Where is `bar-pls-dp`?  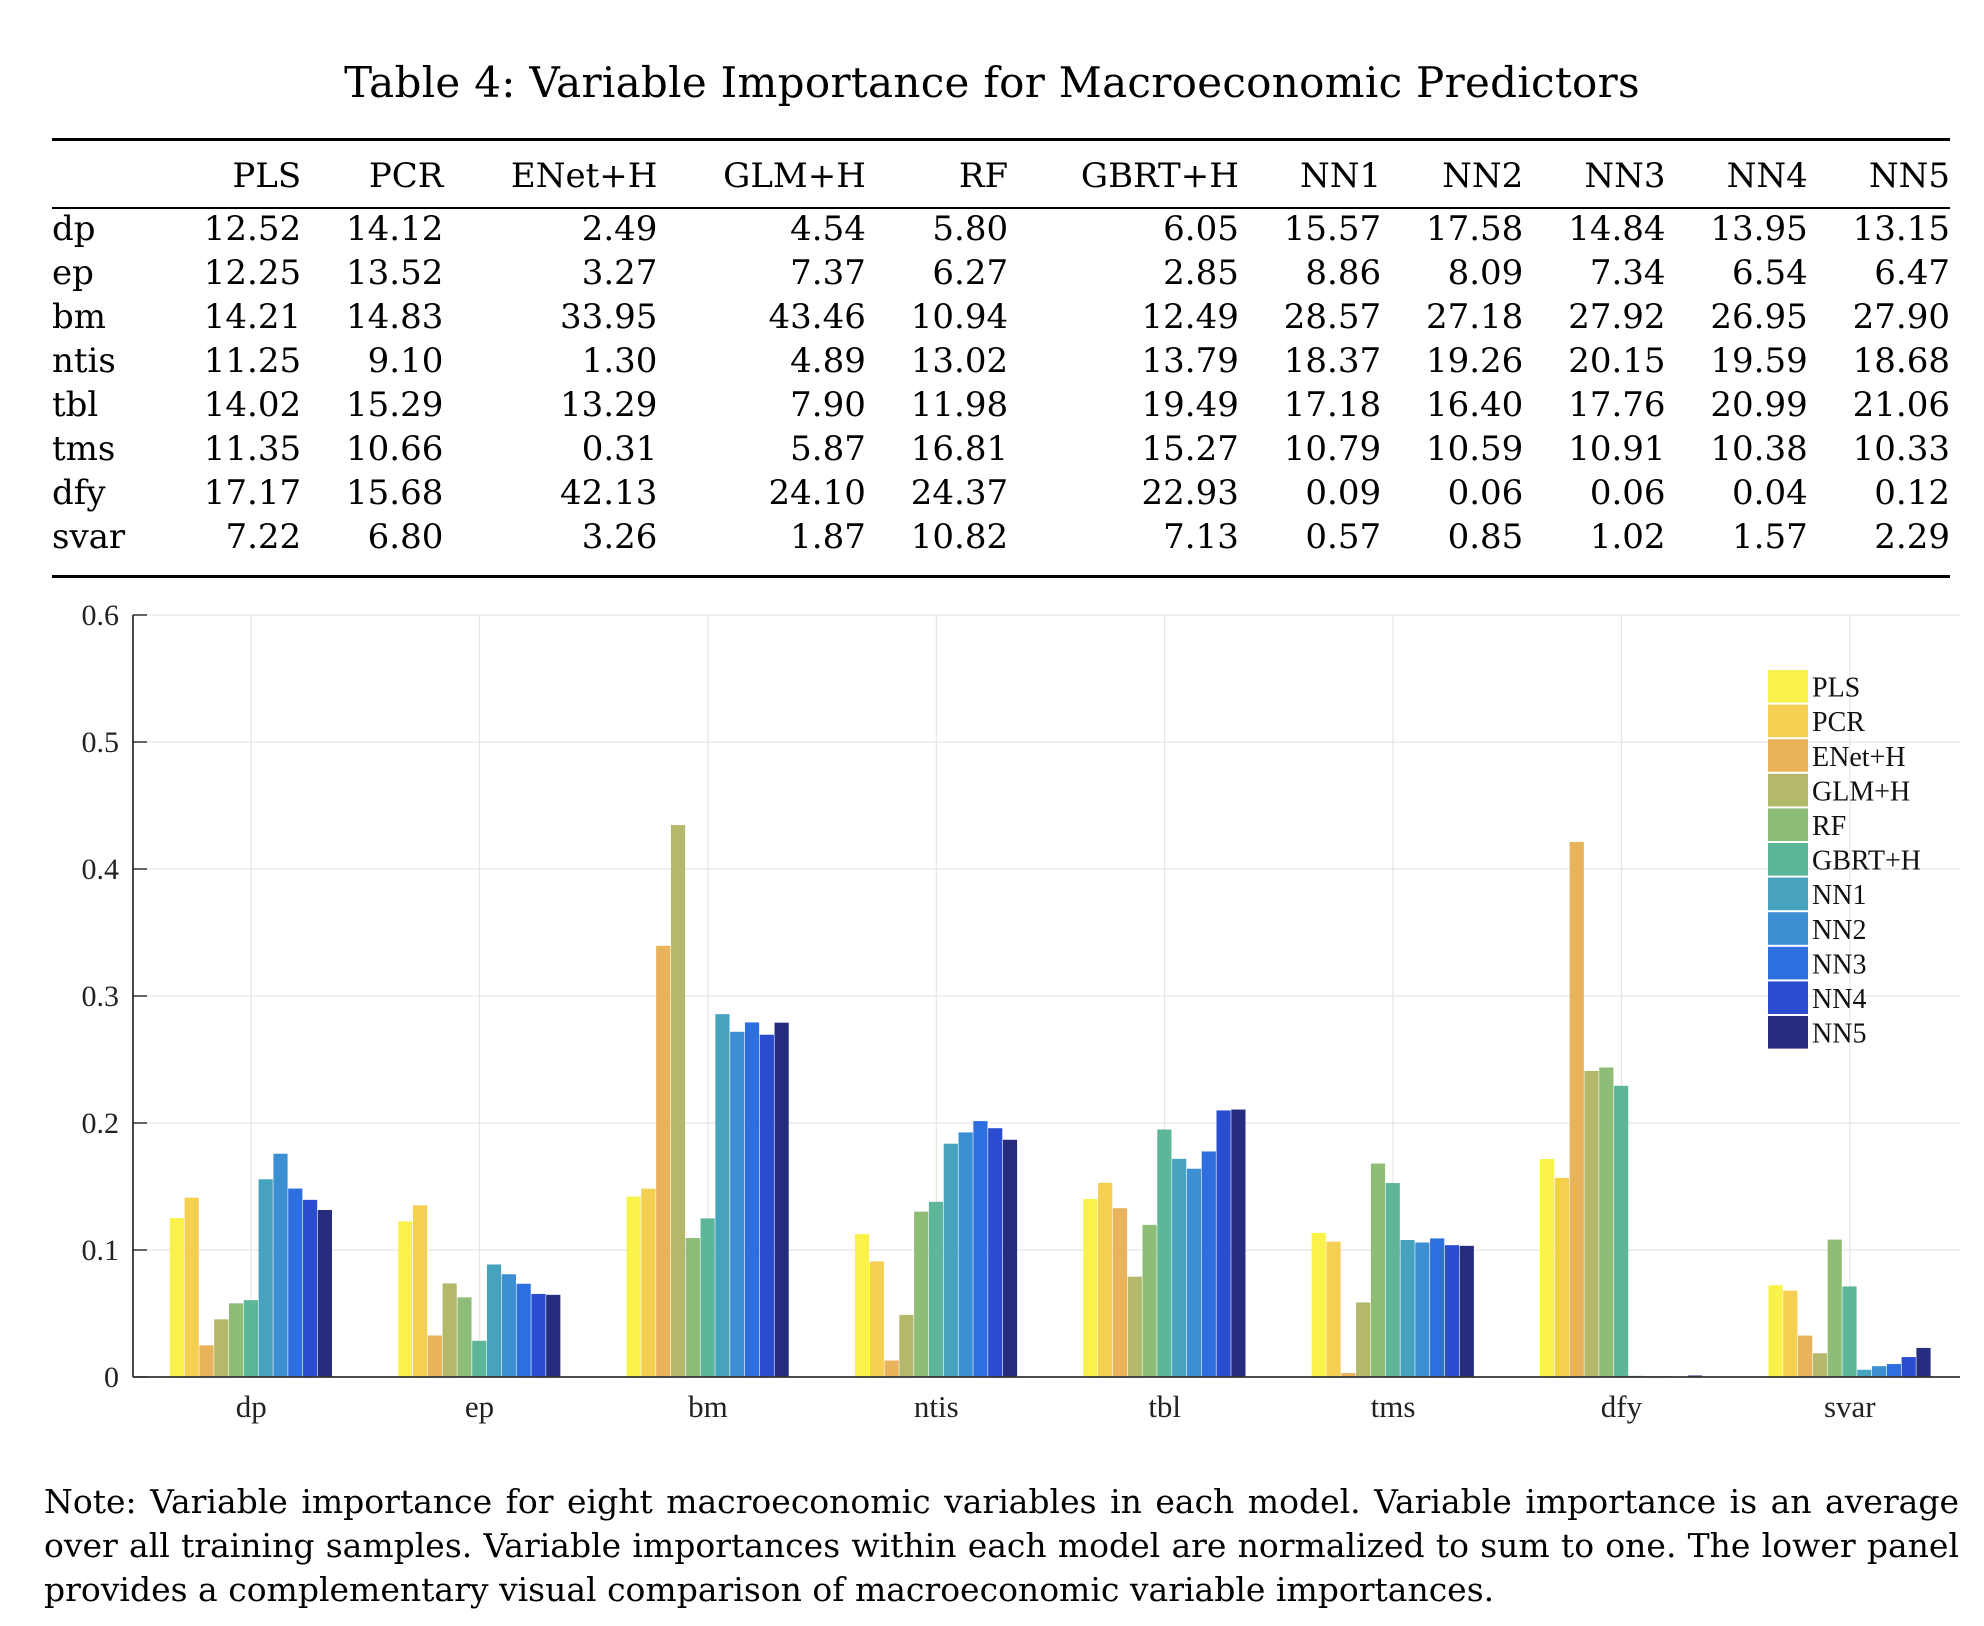
bar-pls-dp is located at coordinates (176, 1297).